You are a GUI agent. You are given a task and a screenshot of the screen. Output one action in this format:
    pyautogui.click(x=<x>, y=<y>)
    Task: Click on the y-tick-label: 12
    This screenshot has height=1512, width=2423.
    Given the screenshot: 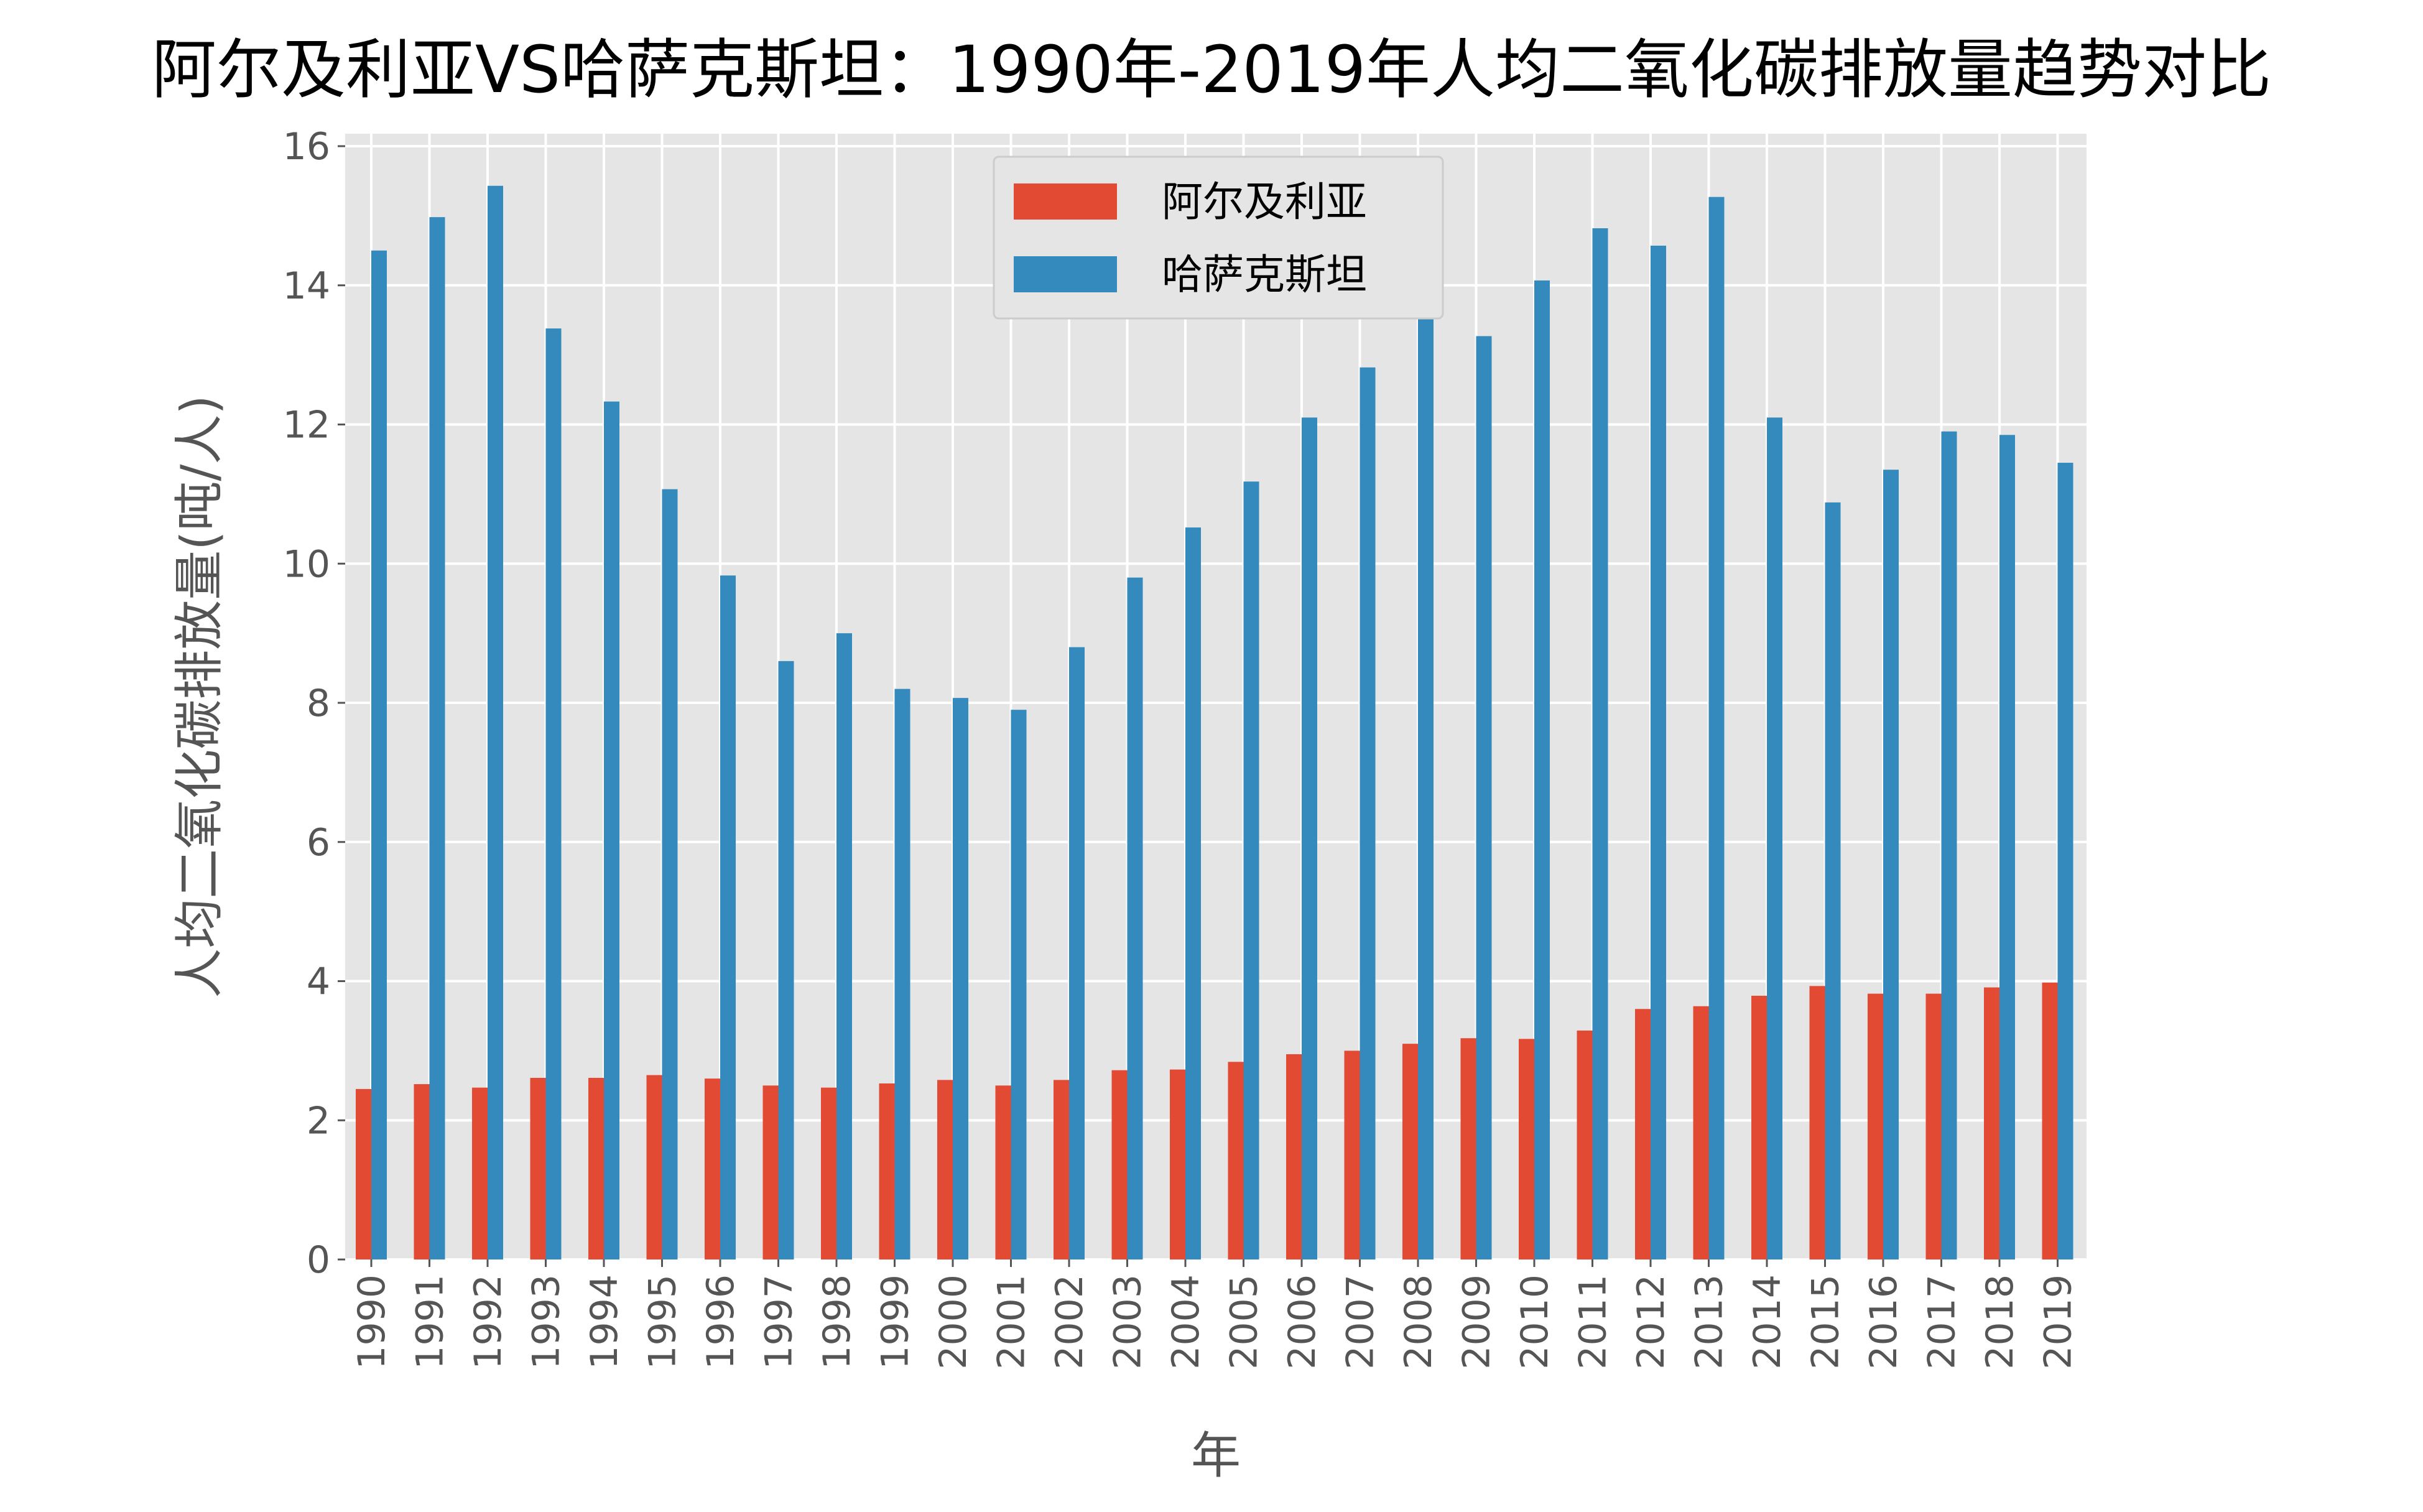 What is the action you would take?
    pyautogui.click(x=307, y=425)
    